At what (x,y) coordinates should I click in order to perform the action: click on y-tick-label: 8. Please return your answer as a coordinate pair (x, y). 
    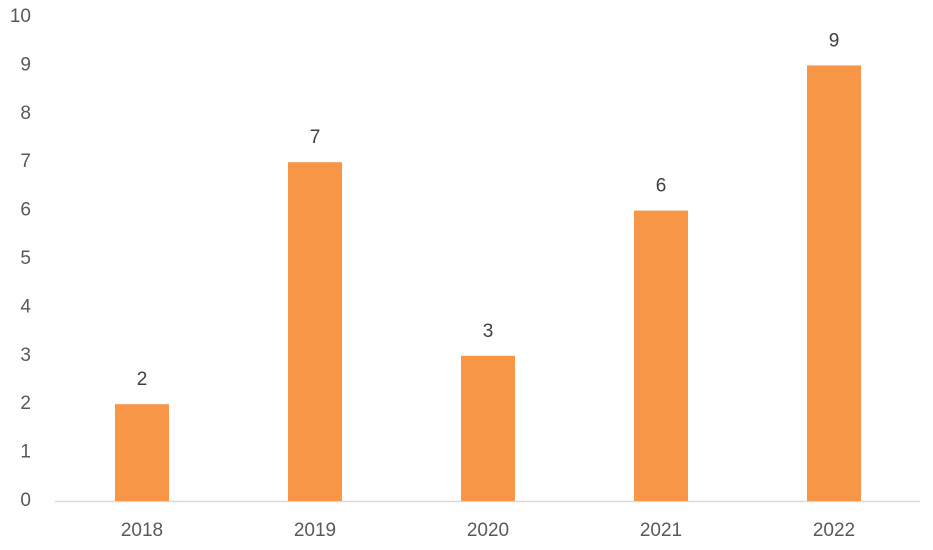
    Looking at the image, I should click on (25, 113).